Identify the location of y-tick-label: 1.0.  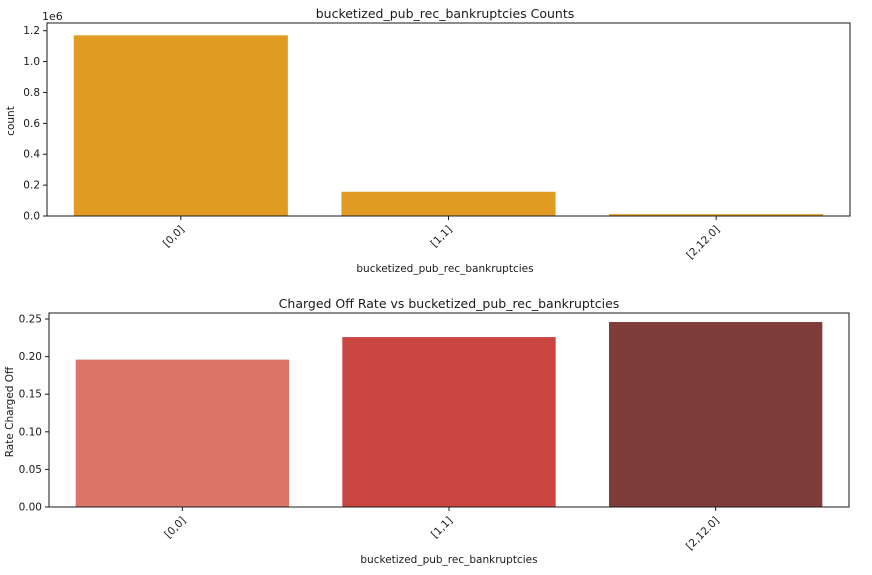
(31, 62).